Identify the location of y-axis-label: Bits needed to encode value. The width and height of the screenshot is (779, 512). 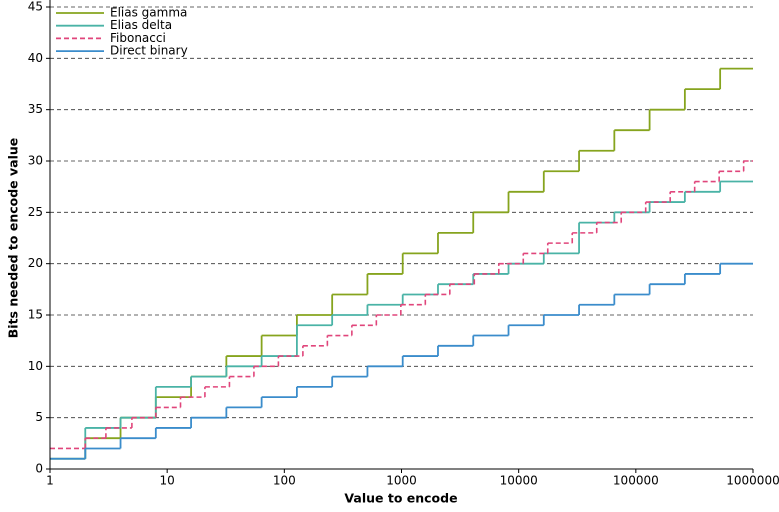
(13, 238).